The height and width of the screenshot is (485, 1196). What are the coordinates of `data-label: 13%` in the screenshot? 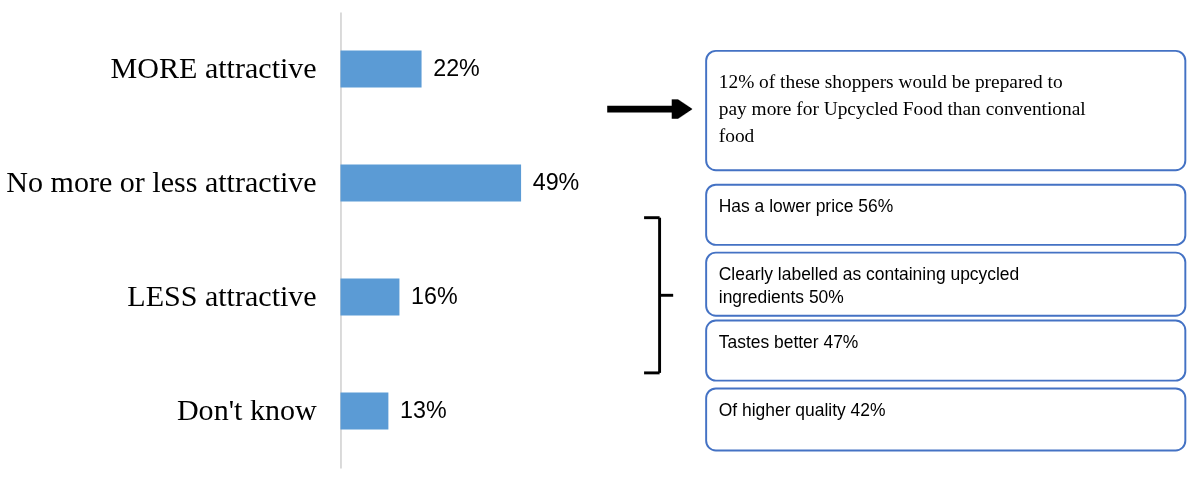 It's located at (423, 409).